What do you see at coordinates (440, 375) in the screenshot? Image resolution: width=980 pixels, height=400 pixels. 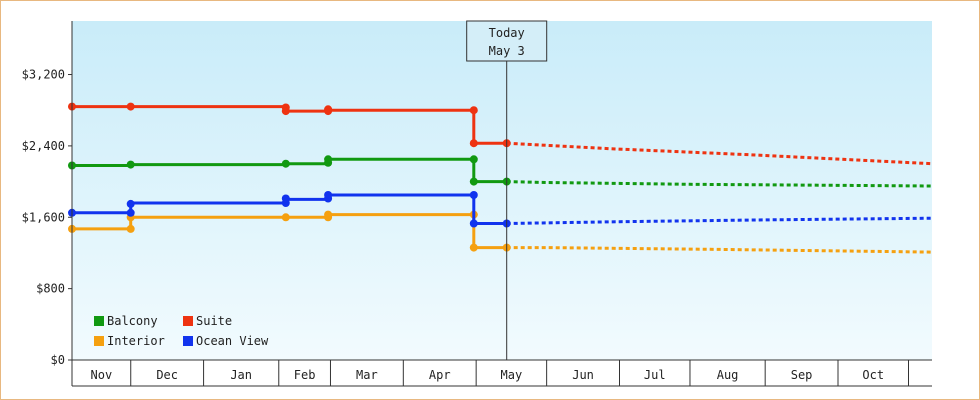 I see `x-tick-label: Apr` at bounding box center [440, 375].